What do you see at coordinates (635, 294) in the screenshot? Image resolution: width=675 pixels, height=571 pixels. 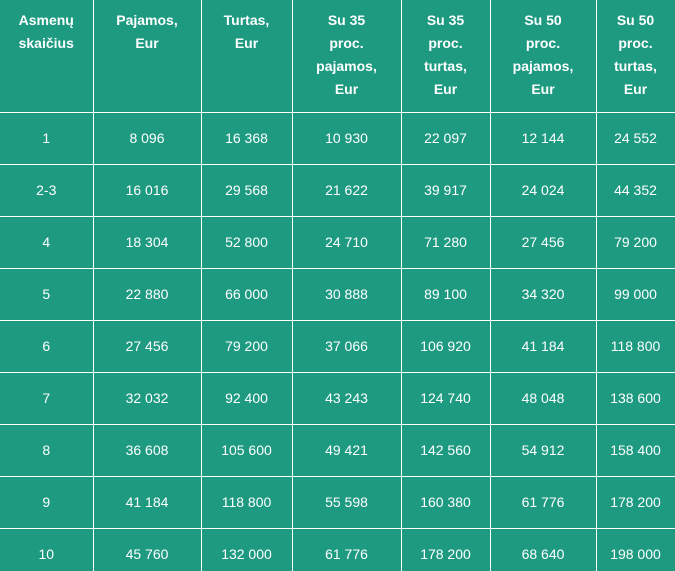 I see `table-cell: 99 000` at bounding box center [635, 294].